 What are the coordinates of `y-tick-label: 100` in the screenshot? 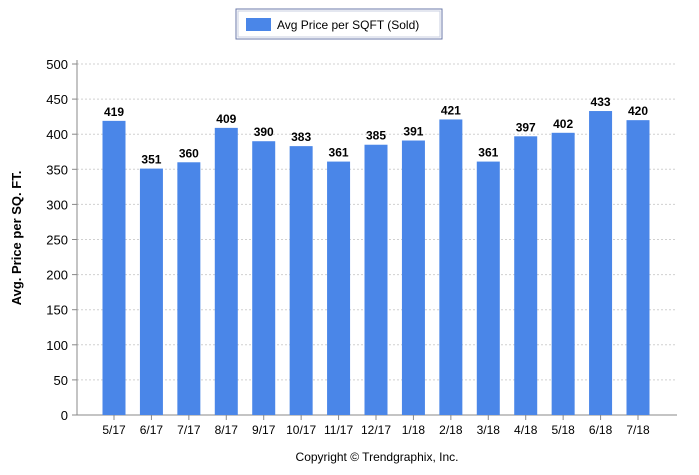 It's located at (57, 345).